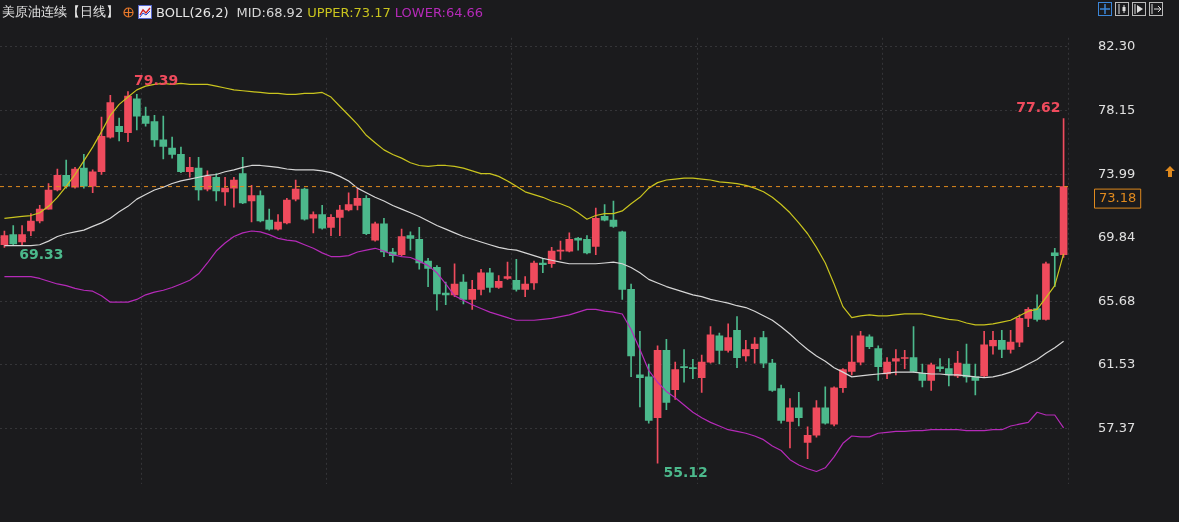 The width and height of the screenshot is (1179, 522). I want to click on text: MID:68.92, so click(270, 12).